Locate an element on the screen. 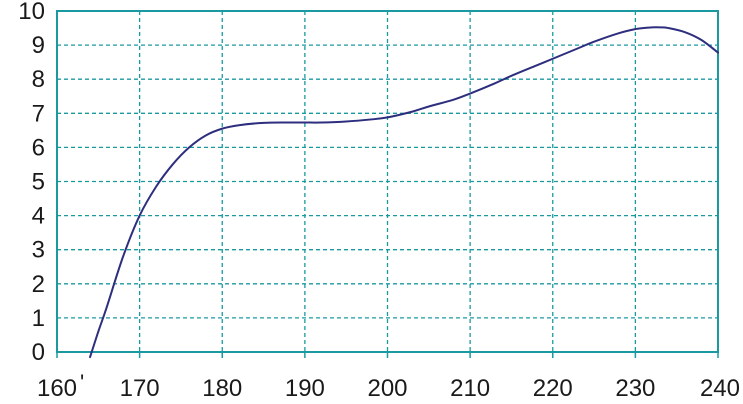 This screenshot has width=743, height=404. x-tick-label-190: 190 is located at coordinates (305, 388).